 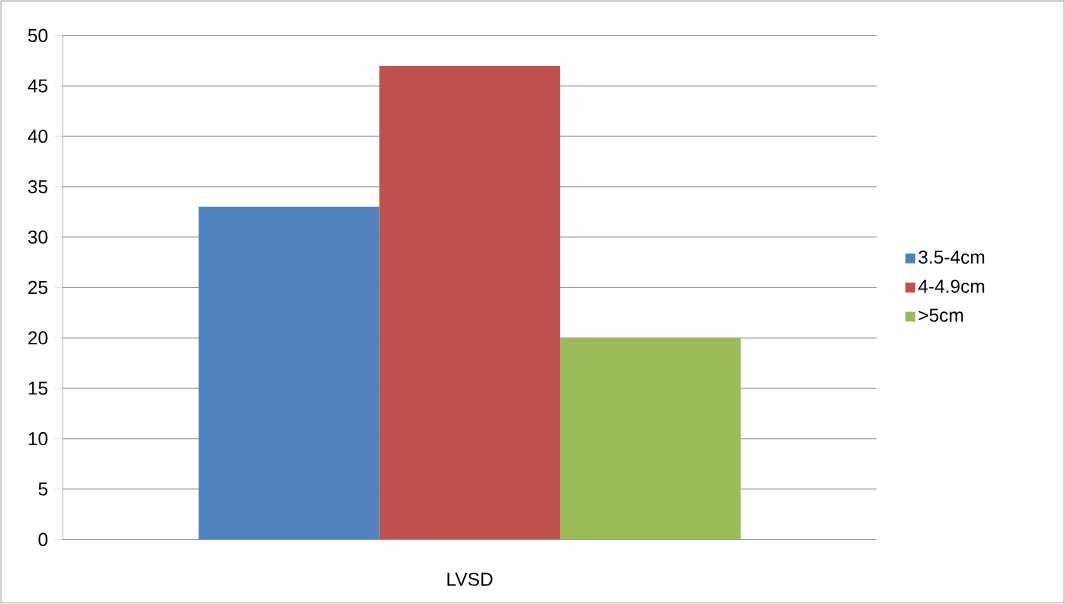 What do you see at coordinates (951, 257) in the screenshot?
I see `legend-label: 3.5-4cm` at bounding box center [951, 257].